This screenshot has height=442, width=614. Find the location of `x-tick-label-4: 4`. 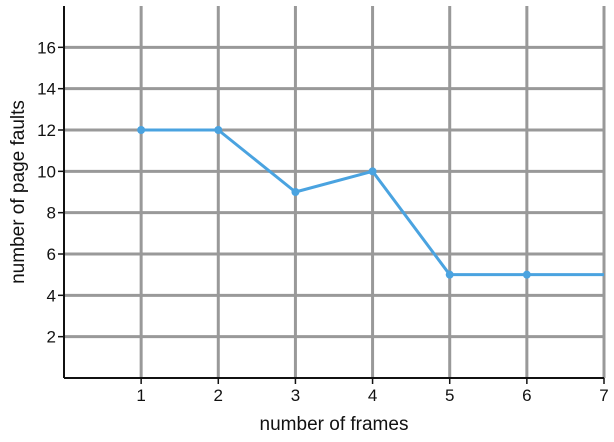

x-tick-label-4: 4 is located at coordinates (372, 395).